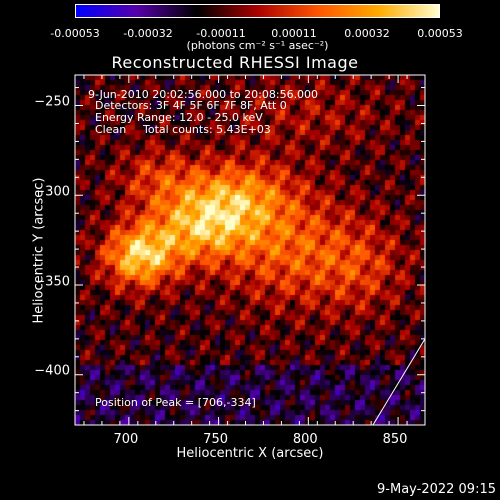 The image size is (500, 500). What do you see at coordinates (52, 281) in the screenshot?
I see `y-tick-label: −350` at bounding box center [52, 281].